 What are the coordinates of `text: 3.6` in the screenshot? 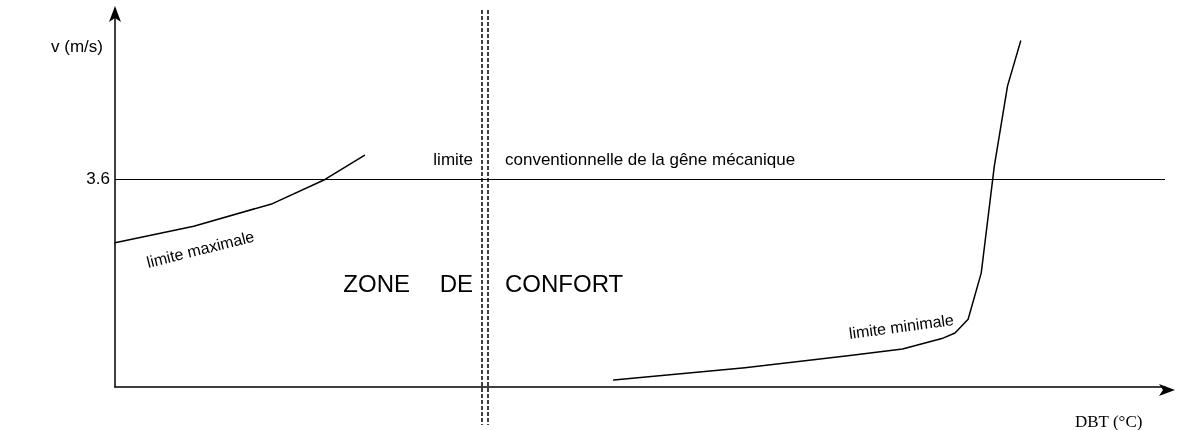 It's located at (98, 178).